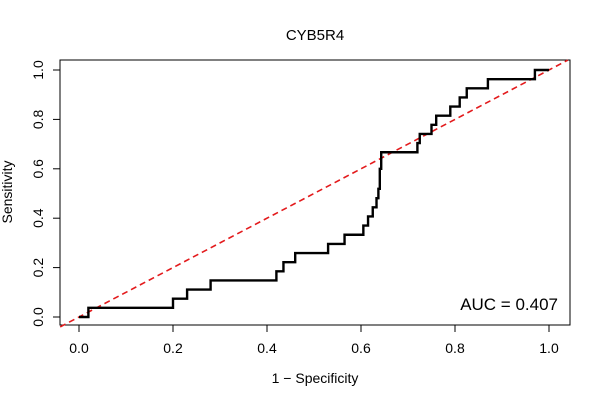  What do you see at coordinates (38, 218) in the screenshot?
I see `y-tick-label: 0.4` at bounding box center [38, 218].